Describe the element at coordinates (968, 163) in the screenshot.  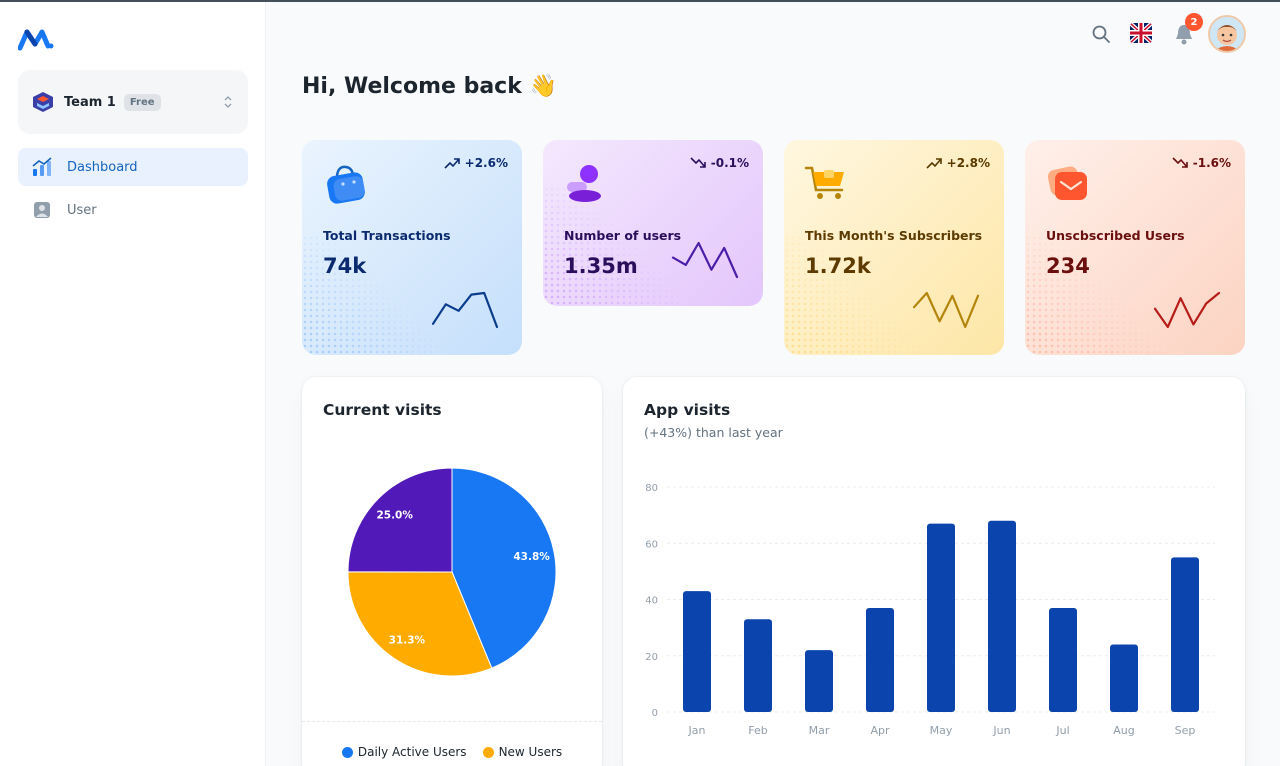
I see `trend-value: +2.8%` at that location.